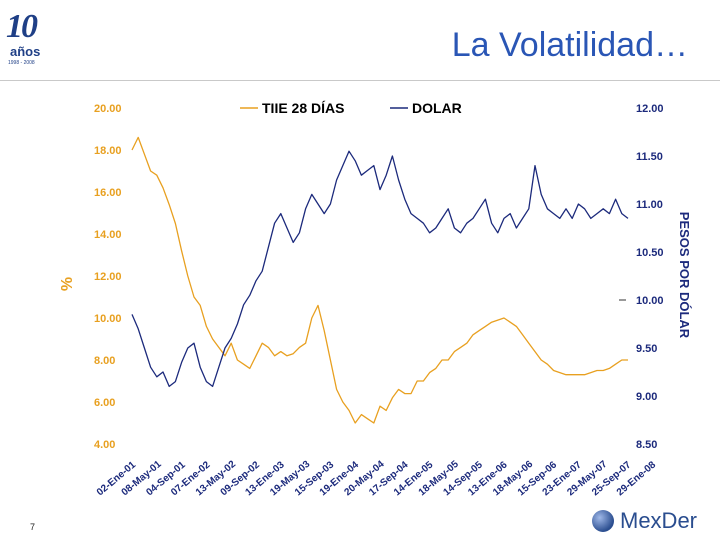  I want to click on left-tick-label: 16.00, so click(108, 193).